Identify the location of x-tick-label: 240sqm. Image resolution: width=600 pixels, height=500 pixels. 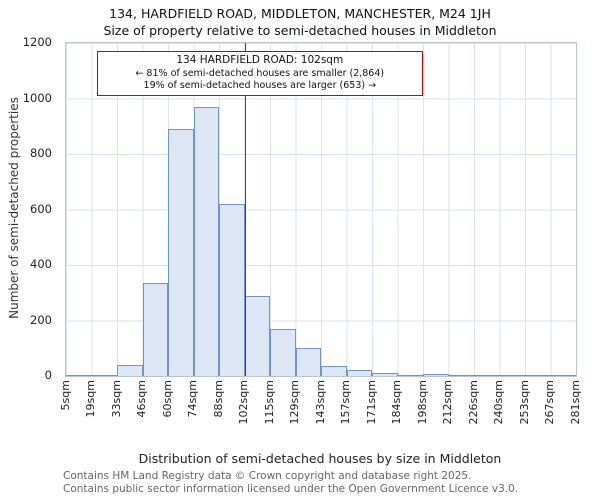
(498, 402).